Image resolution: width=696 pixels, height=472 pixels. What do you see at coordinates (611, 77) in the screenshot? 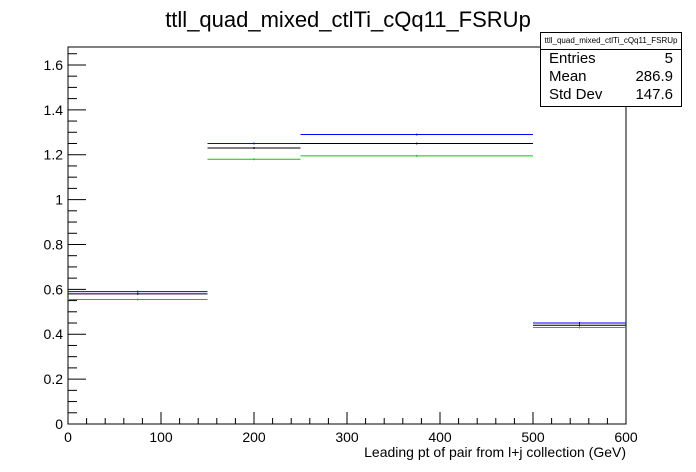
I see `stats-row-mean: Mean 286.9` at bounding box center [611, 77].